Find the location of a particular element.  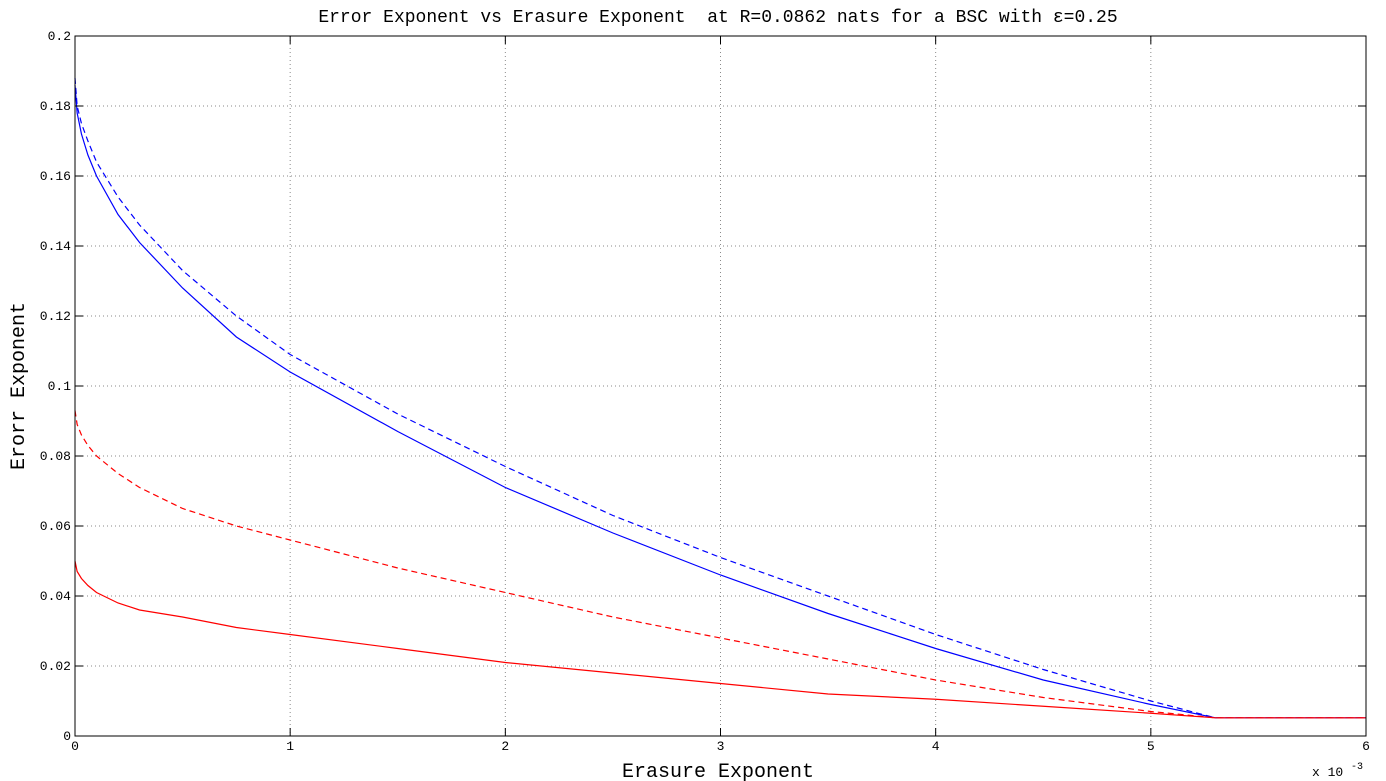

y-axis-title: Erorr Exponent is located at coordinates (19, 386).